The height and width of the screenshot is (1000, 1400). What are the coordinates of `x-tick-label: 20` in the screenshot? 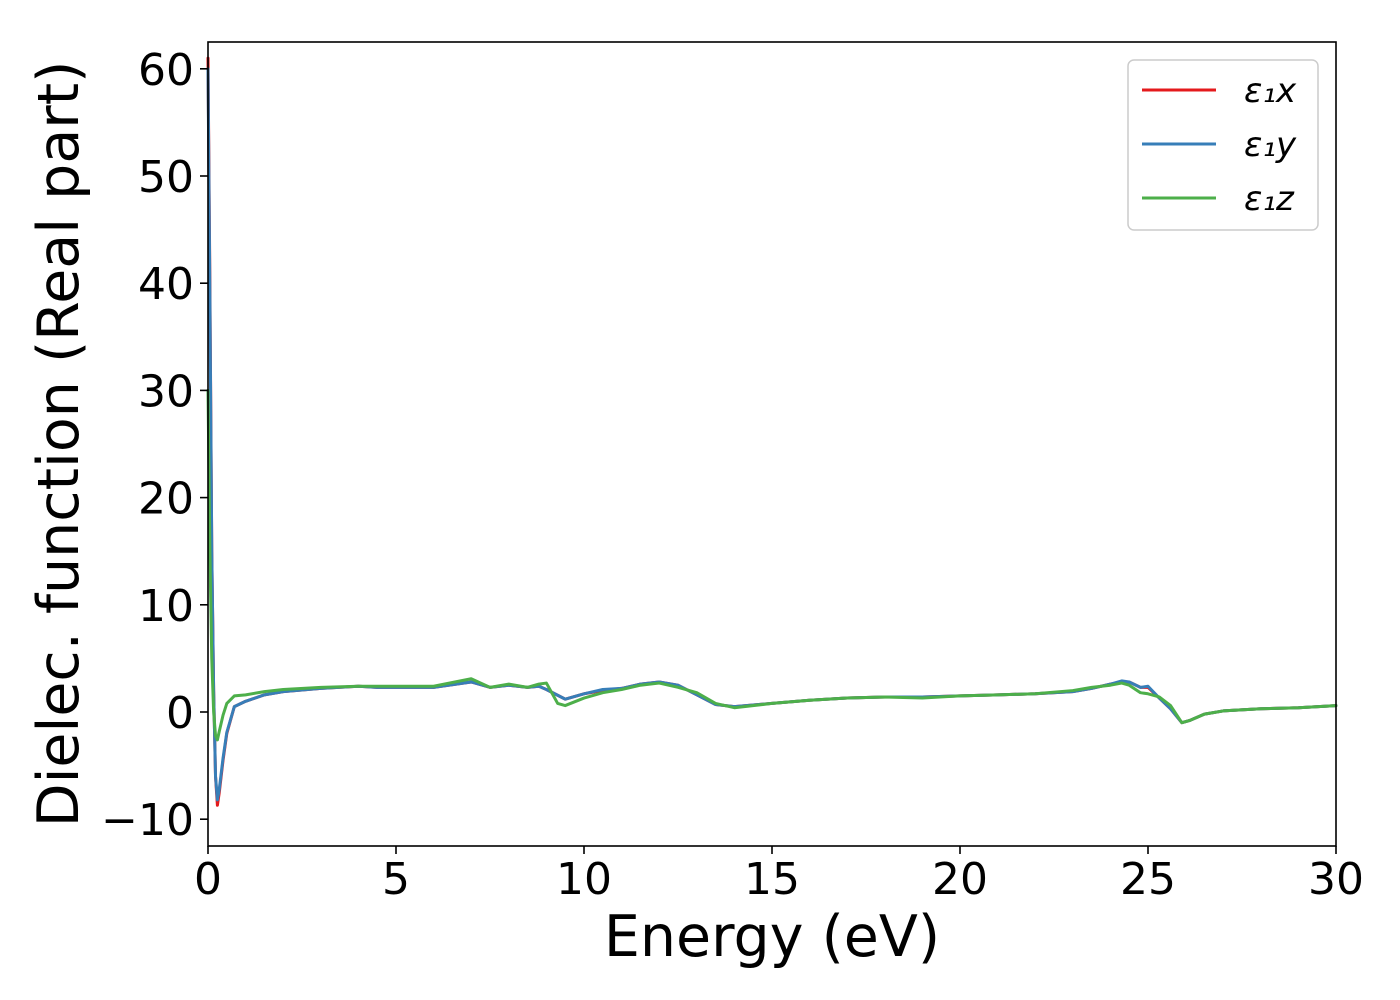 It's located at (960, 879).